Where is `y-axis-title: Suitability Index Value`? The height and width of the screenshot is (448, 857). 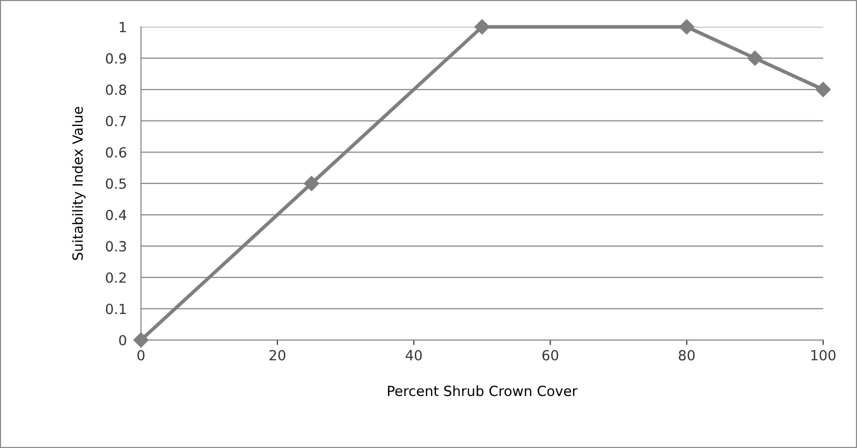 y-axis-title: Suitability Index Value is located at coordinates (79, 183).